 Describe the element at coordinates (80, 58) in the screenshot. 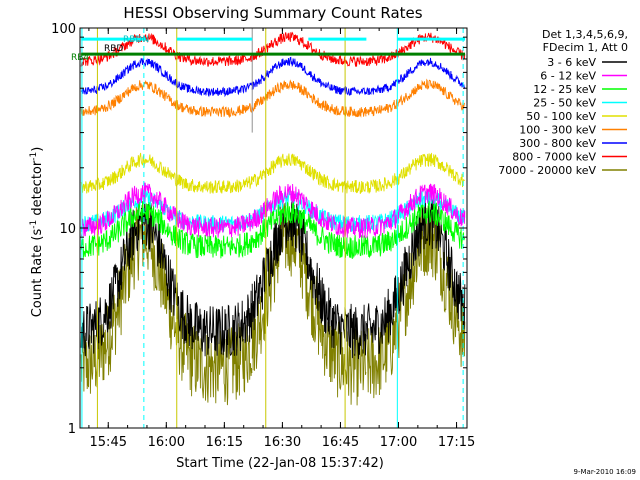

I see `bar-label-rb4: RB4` at that location.